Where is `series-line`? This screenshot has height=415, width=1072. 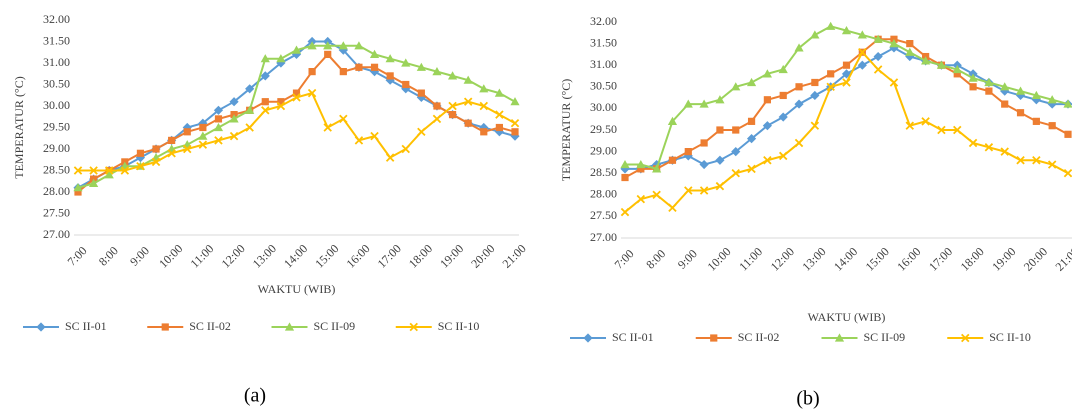 series-line is located at coordinates (847, 98).